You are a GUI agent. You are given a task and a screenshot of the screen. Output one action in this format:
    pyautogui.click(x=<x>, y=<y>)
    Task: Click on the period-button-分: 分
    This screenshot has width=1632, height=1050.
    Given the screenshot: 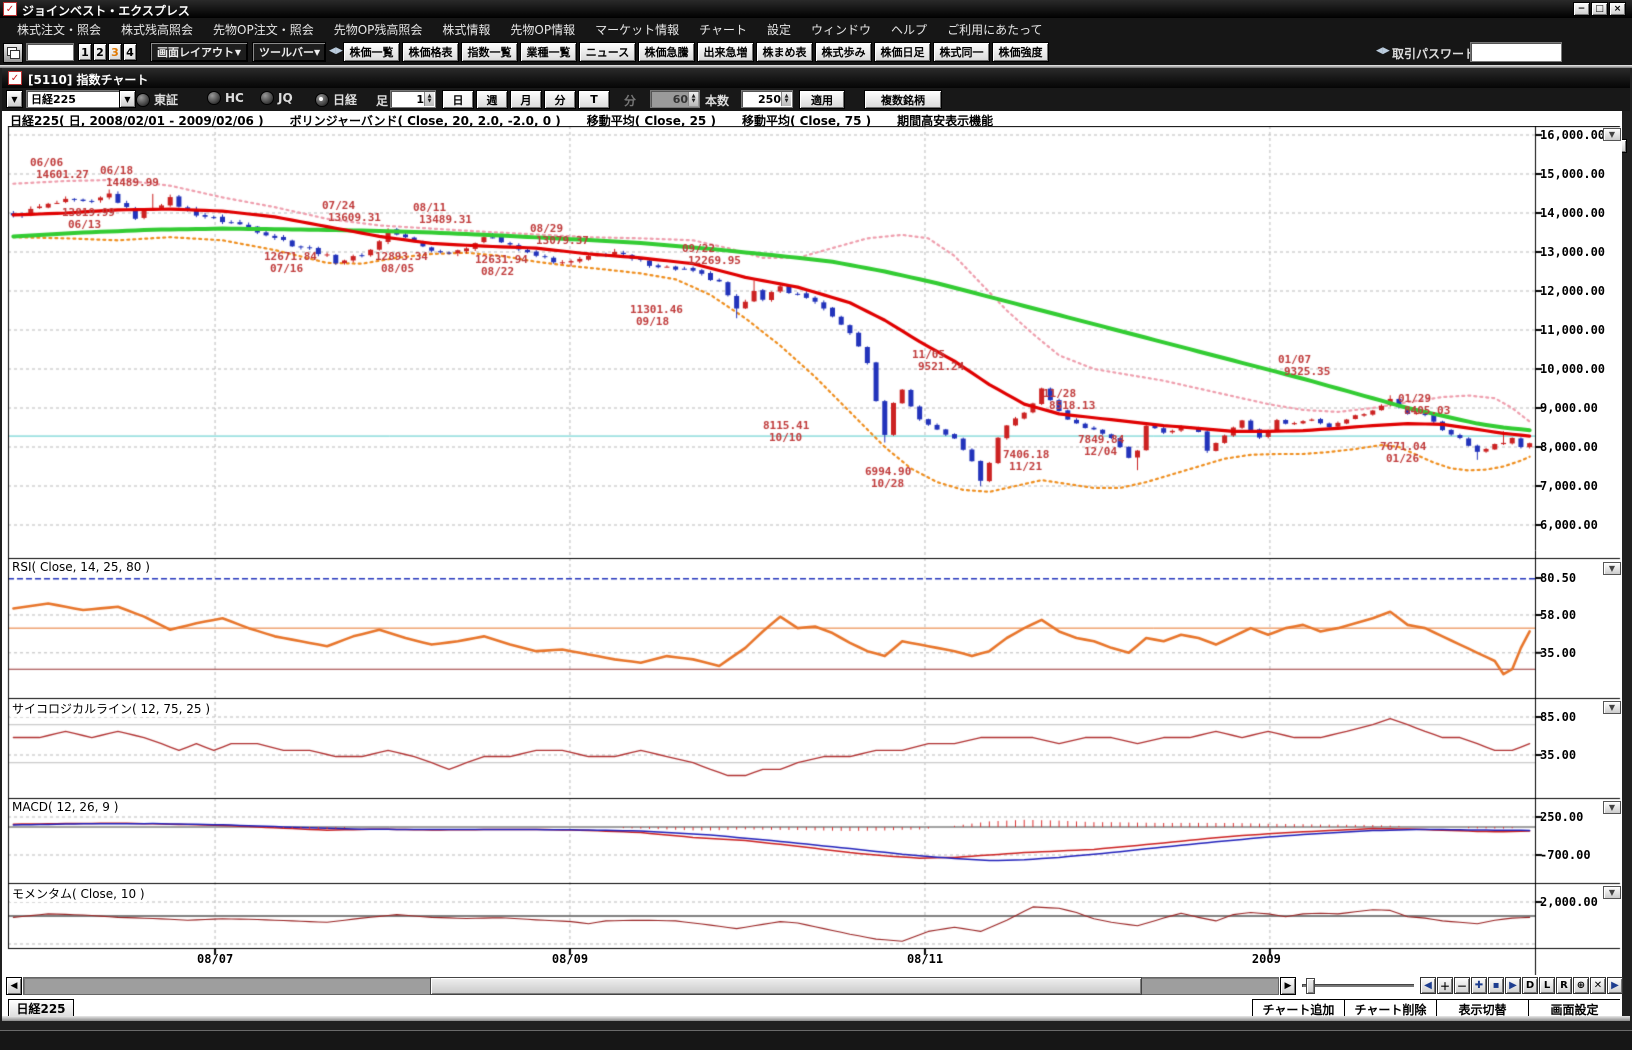 What is the action you would take?
    pyautogui.click(x=560, y=99)
    